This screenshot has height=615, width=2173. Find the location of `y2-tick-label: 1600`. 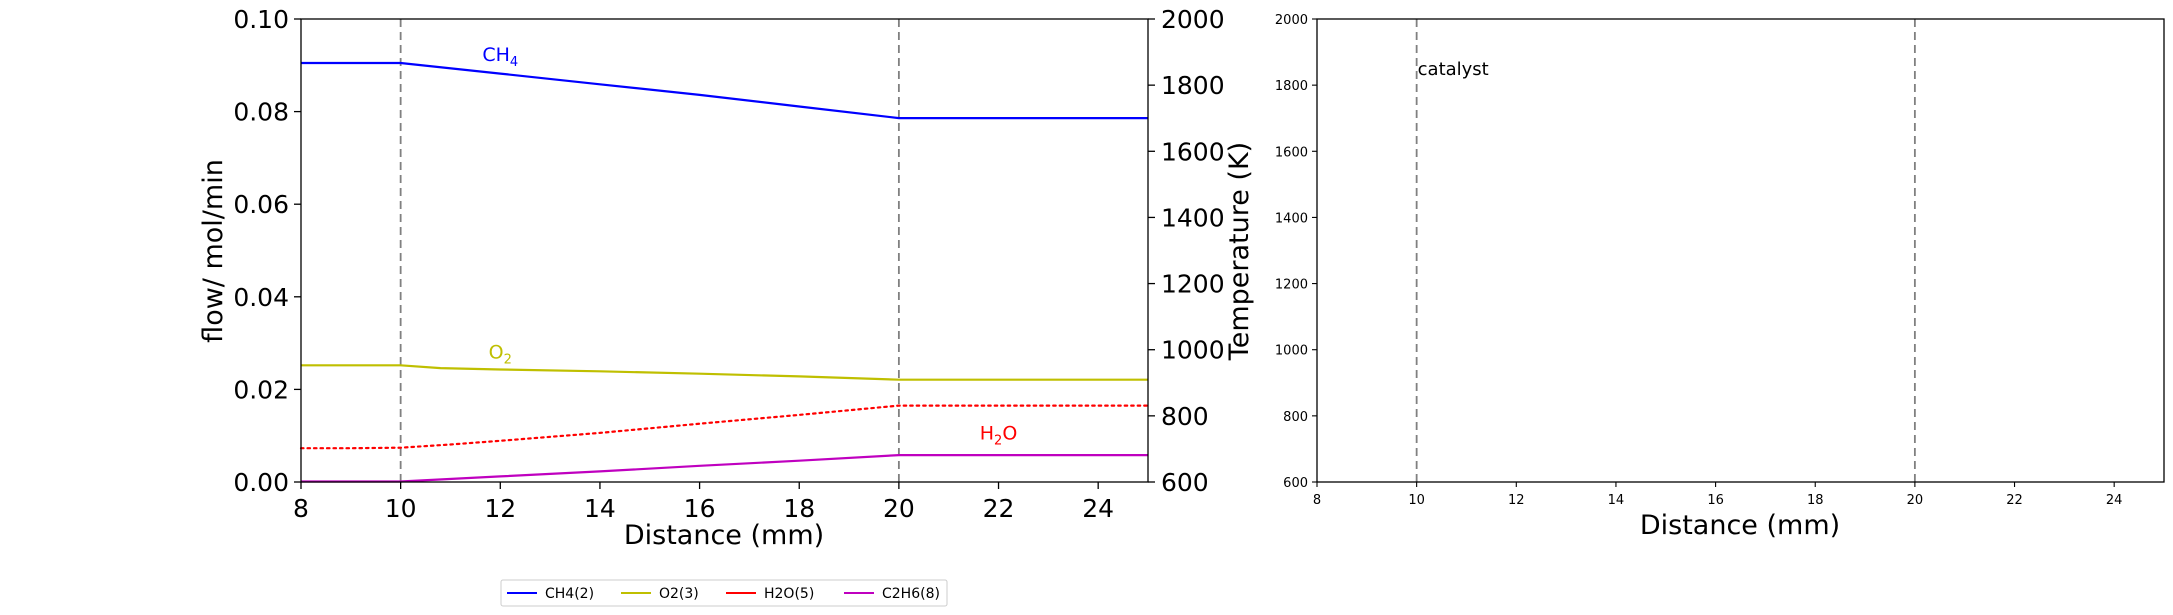

y2-tick-label: 1600 is located at coordinates (1193, 151).